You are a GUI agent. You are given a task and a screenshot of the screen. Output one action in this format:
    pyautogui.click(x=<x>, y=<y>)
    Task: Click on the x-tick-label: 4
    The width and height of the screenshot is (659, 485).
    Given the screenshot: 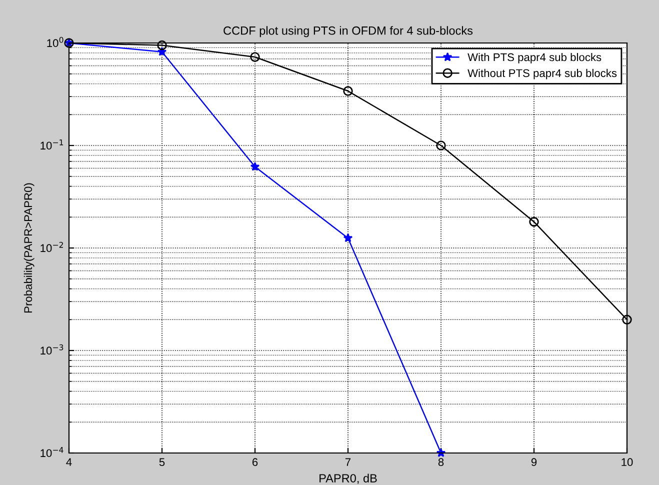 What is the action you would take?
    pyautogui.click(x=69, y=462)
    